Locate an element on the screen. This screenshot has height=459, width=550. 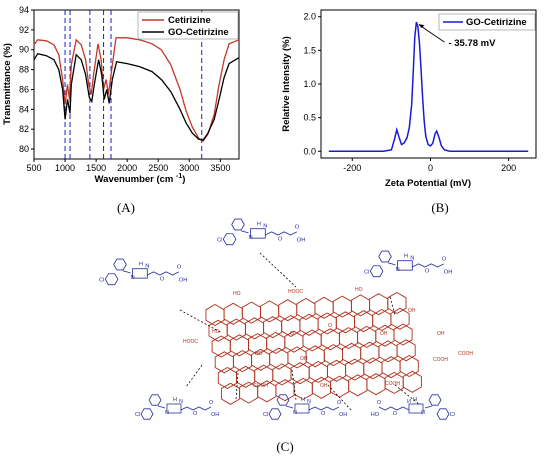
ftir-y-tick-label: 88 is located at coordinates (24, 70).